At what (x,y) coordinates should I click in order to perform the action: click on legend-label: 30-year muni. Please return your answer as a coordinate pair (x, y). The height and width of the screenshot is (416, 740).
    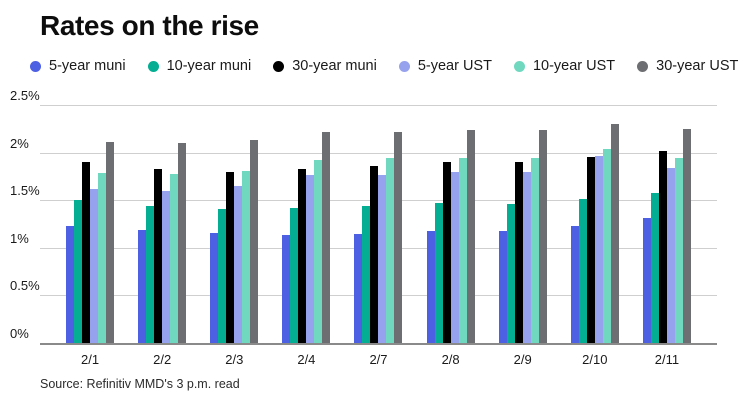
    Looking at the image, I should click on (334, 66).